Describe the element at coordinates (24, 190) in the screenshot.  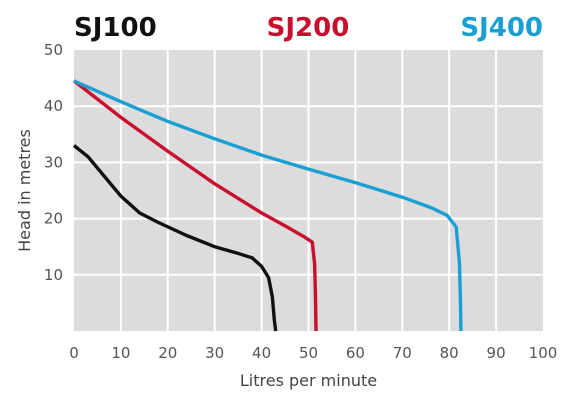
I see `y-axis-title: Head in metres` at that location.